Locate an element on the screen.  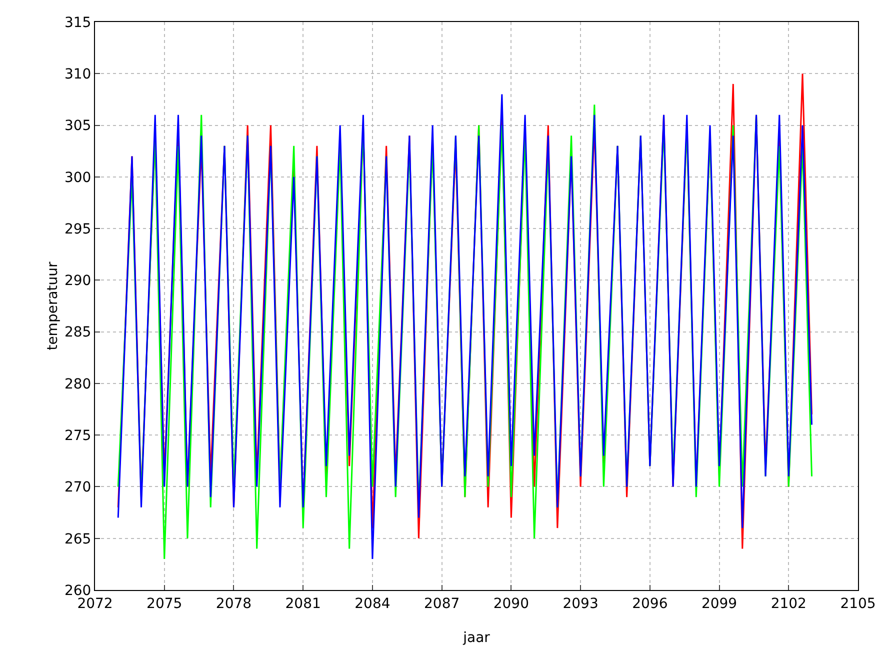
y-tick-label: 285 is located at coordinates (78, 332).